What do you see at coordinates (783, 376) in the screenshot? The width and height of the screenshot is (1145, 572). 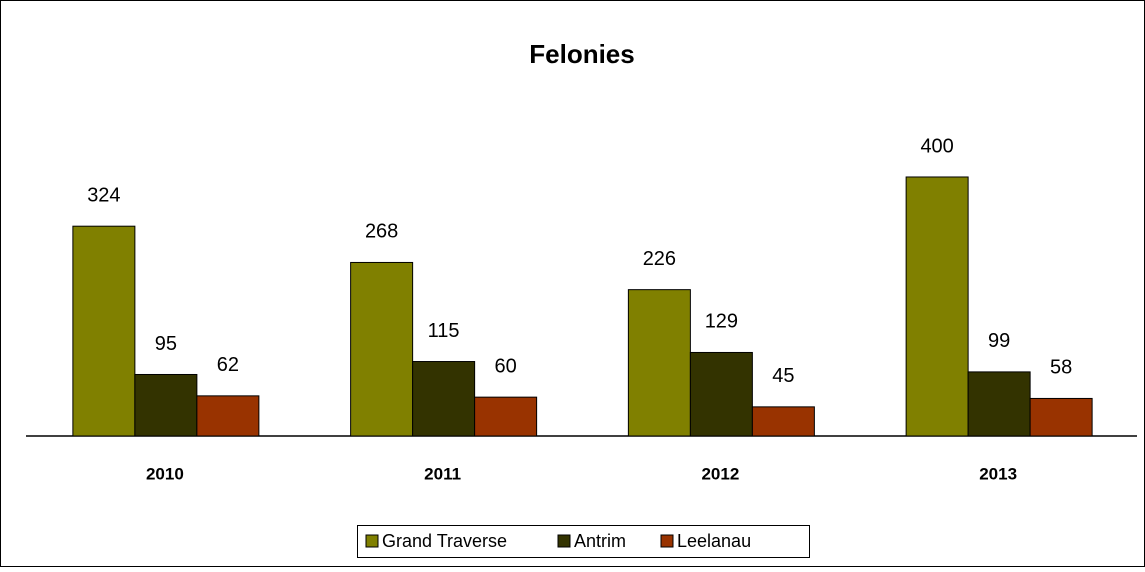 I see `value-label: 45` at bounding box center [783, 376].